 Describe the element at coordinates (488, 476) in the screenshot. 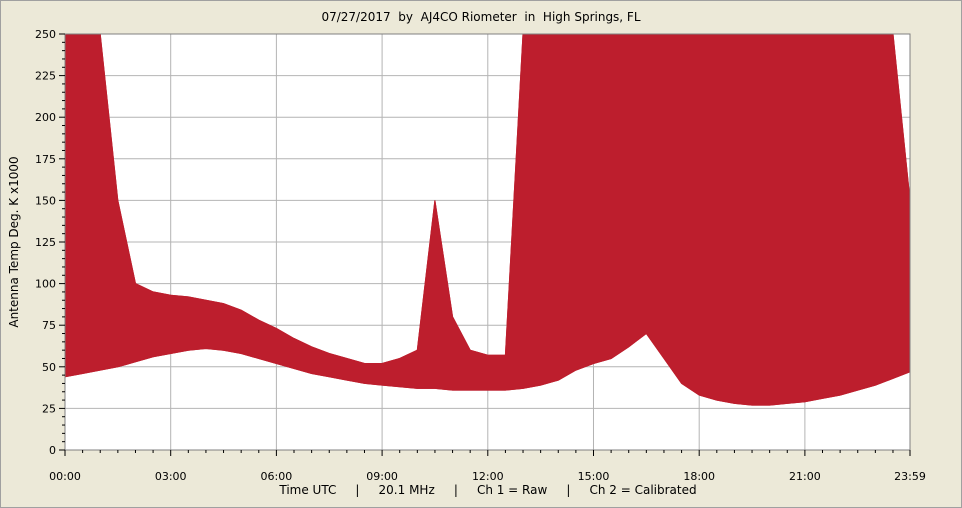

I see `x-tick-label: 12:00` at that location.